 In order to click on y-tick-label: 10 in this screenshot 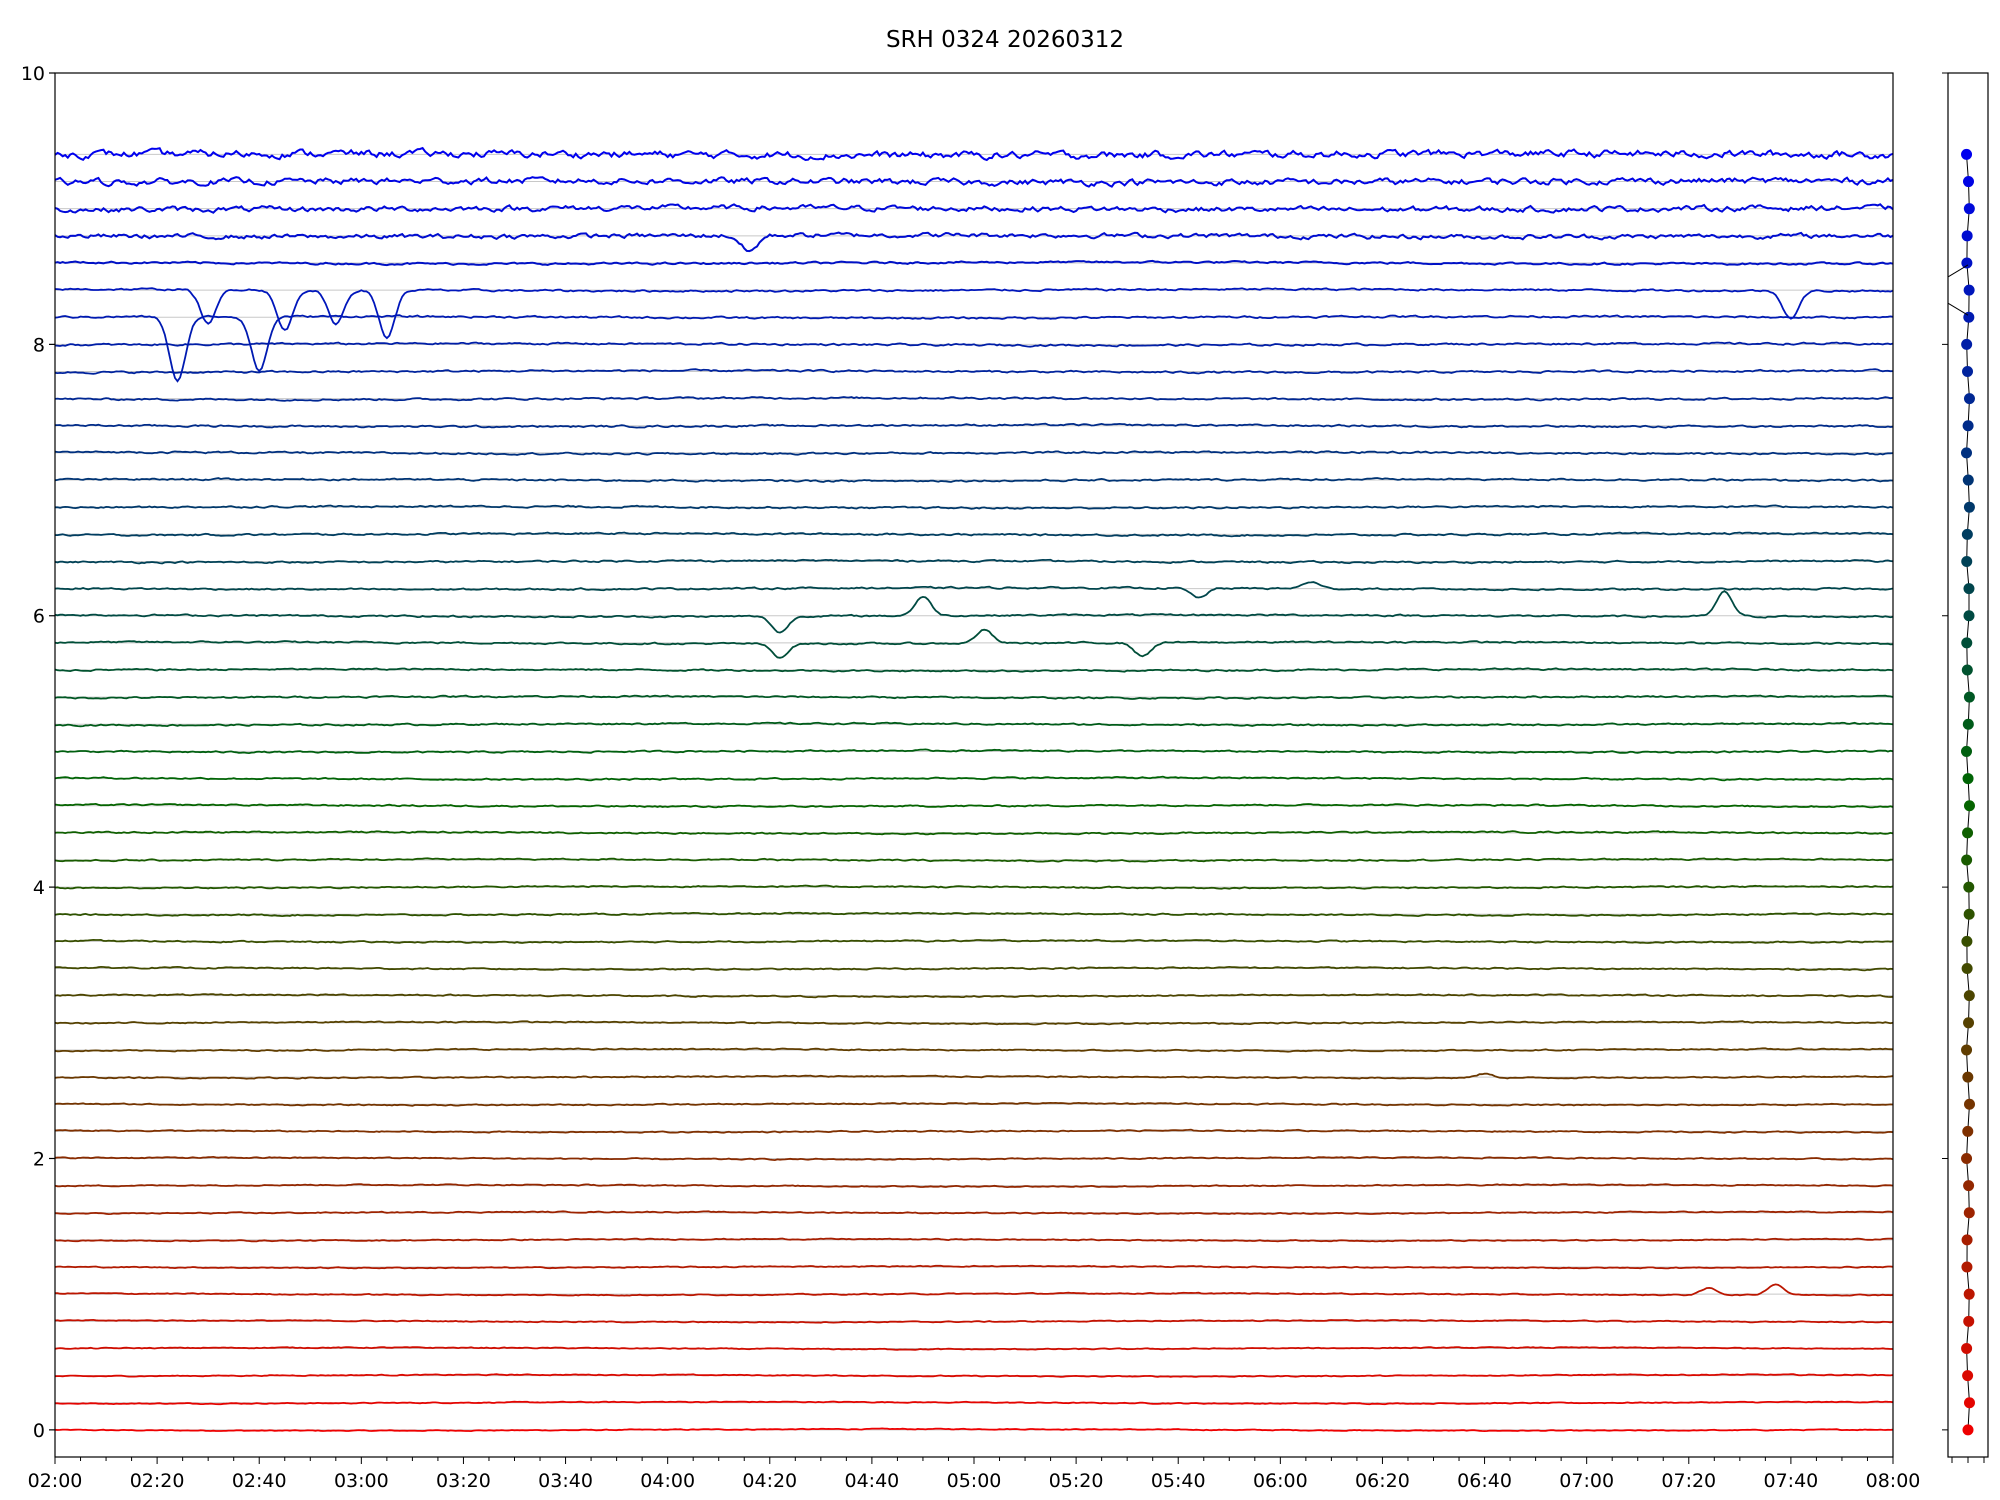, I will do `click(33, 74)`.